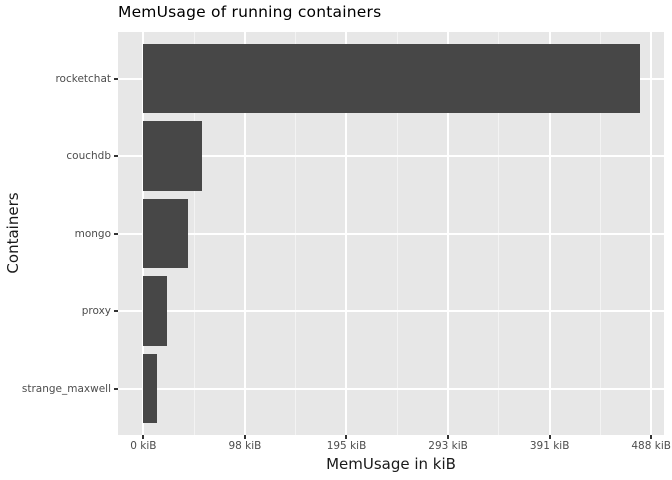  Describe the element at coordinates (88, 156) in the screenshot. I see `y-tick-label-couchdb: couchdb` at that location.